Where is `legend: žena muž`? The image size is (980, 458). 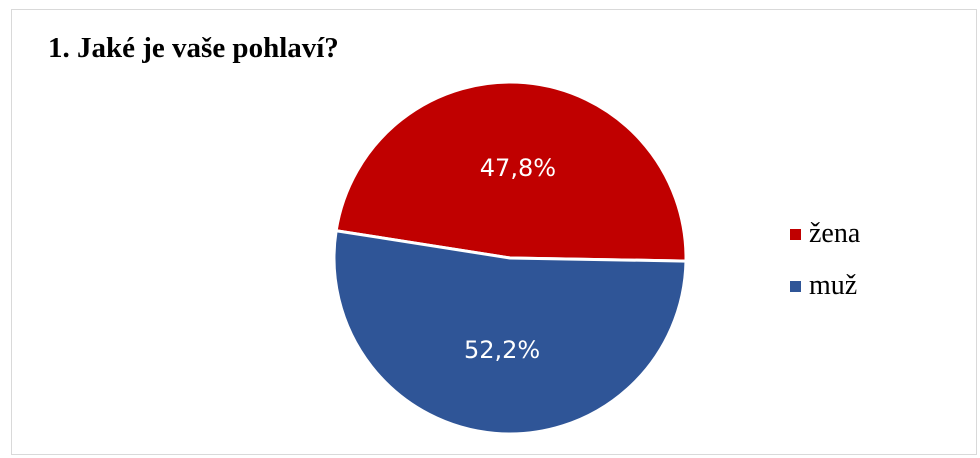 legend: žena muž is located at coordinates (825, 266).